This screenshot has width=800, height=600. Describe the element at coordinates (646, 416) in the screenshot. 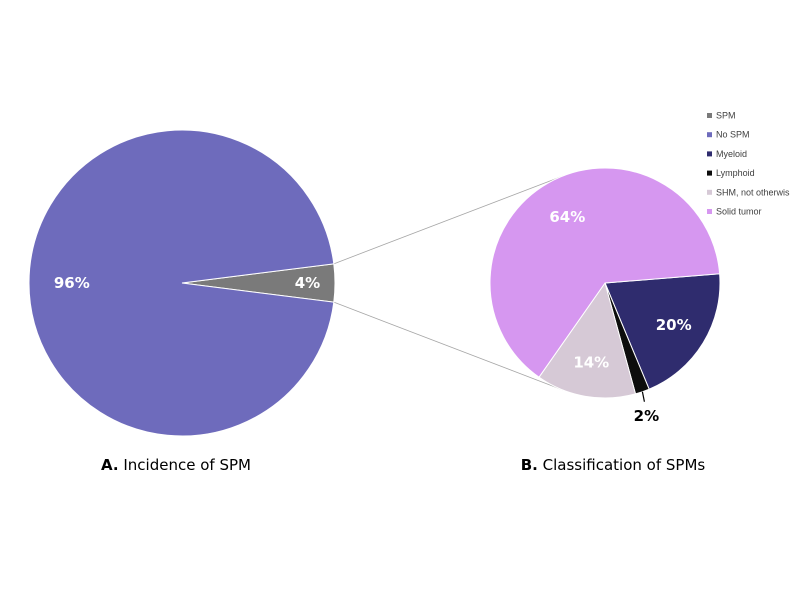

I see `data-label-lymphoid: 2%` at that location.